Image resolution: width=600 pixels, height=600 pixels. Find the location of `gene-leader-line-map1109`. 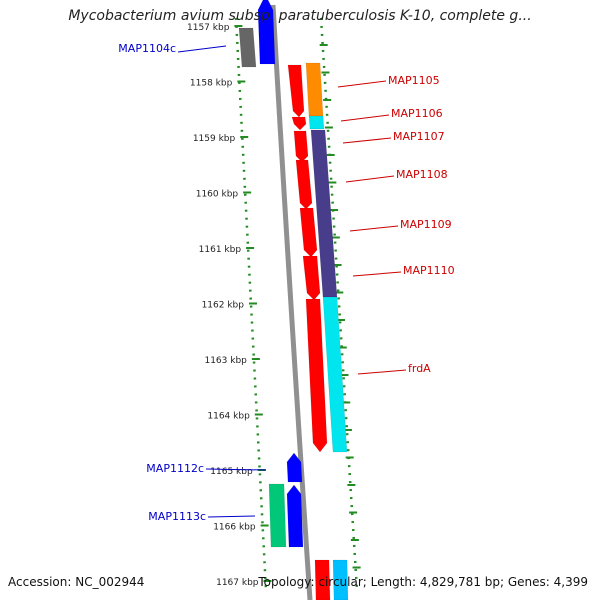

gene-leader-line-map1109 is located at coordinates (374, 228).